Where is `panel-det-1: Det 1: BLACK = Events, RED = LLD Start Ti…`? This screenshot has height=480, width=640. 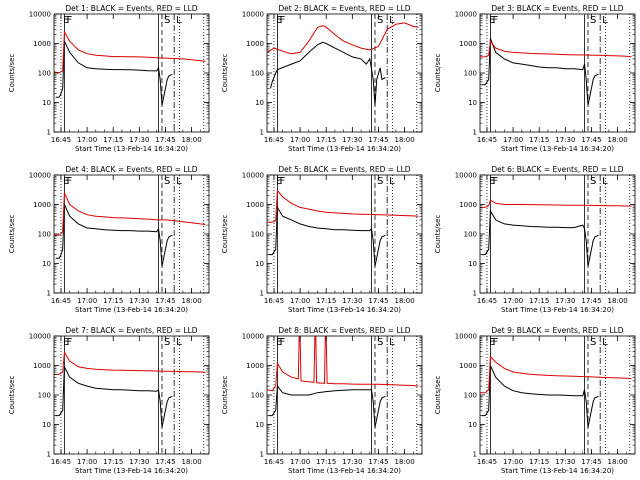
panel-det-1: Det 1: BLACK = Events, RED = LLD Start Ti… is located at coordinates (109, 78).